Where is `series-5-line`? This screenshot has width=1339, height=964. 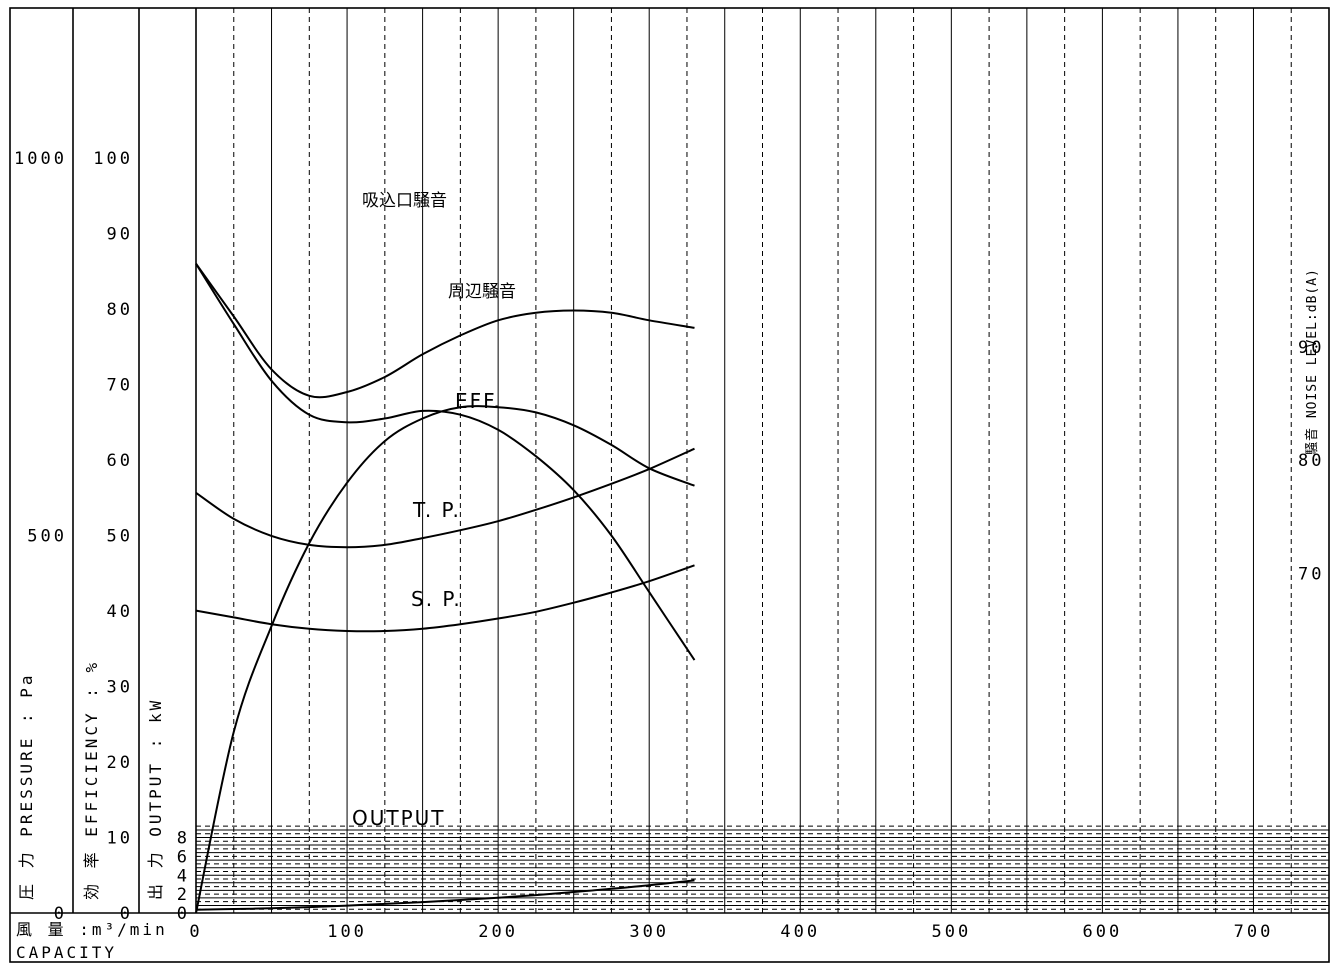
series-5-line is located at coordinates (445, 895).